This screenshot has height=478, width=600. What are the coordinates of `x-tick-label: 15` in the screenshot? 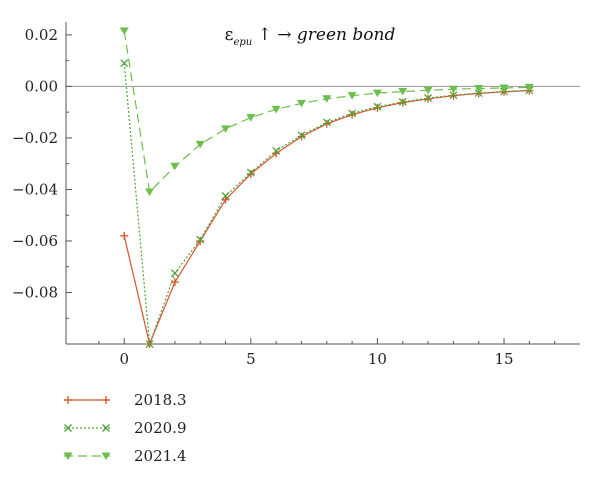 It's located at (503, 359).